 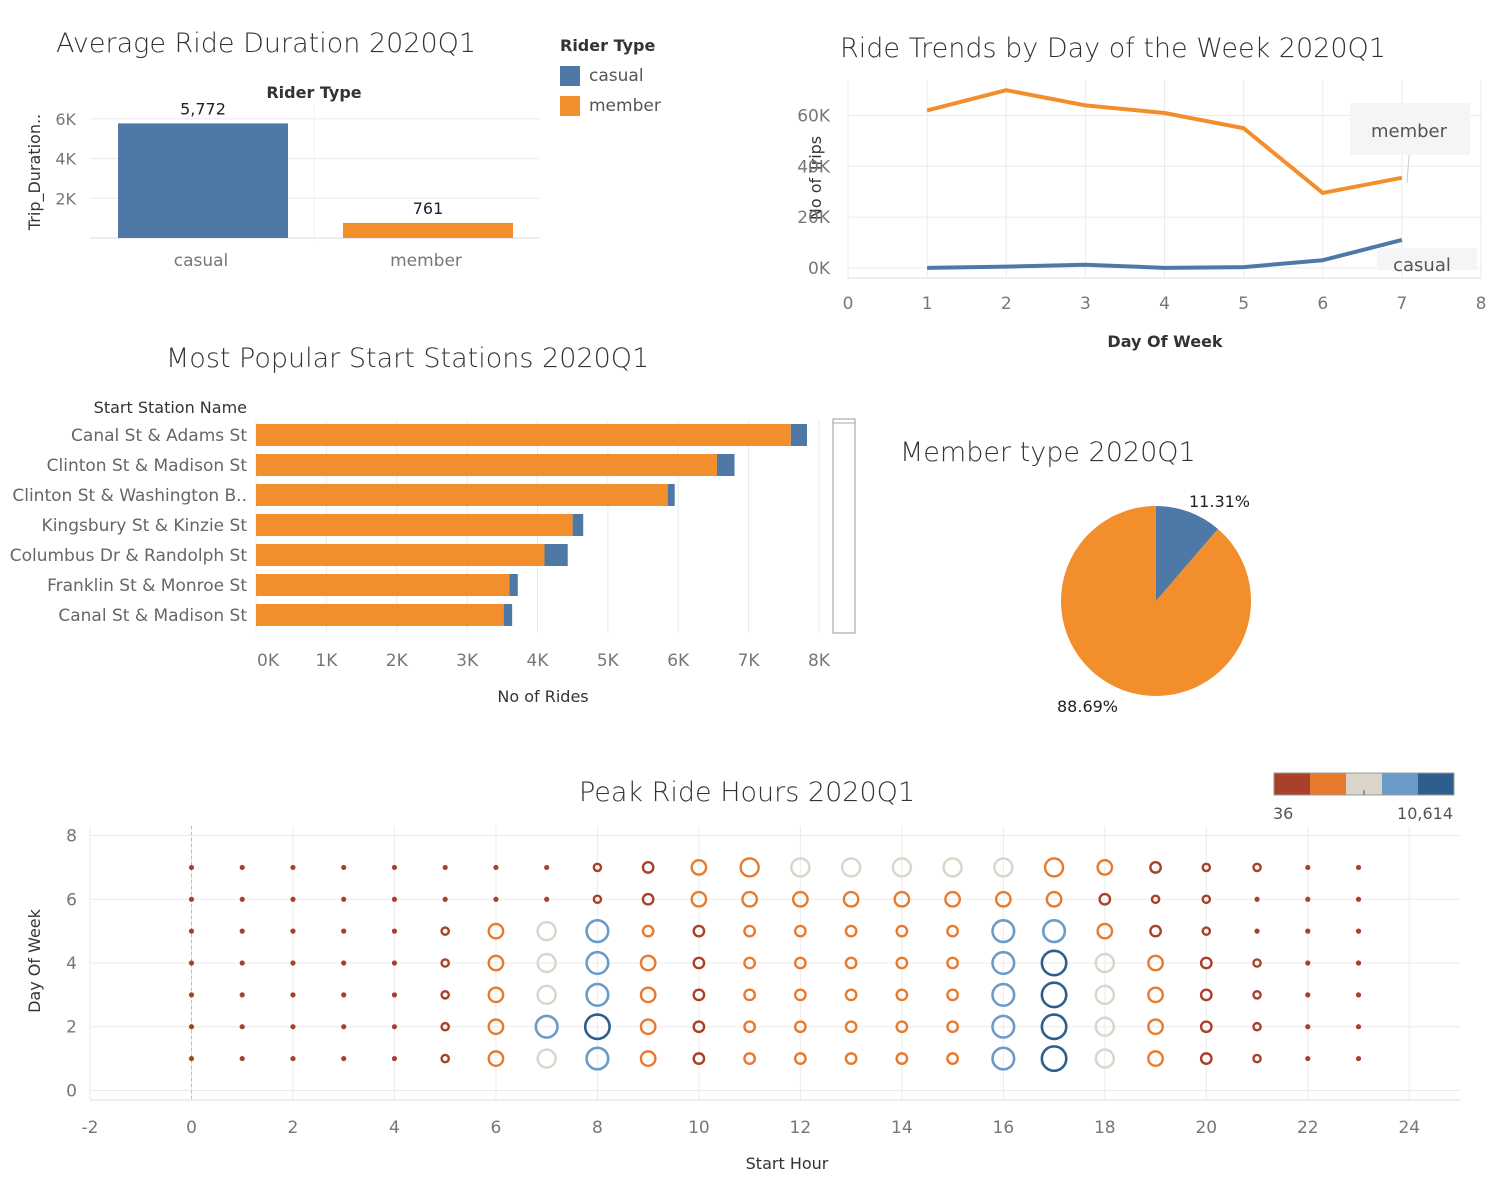 I want to click on line-casual, so click(x=1165, y=253).